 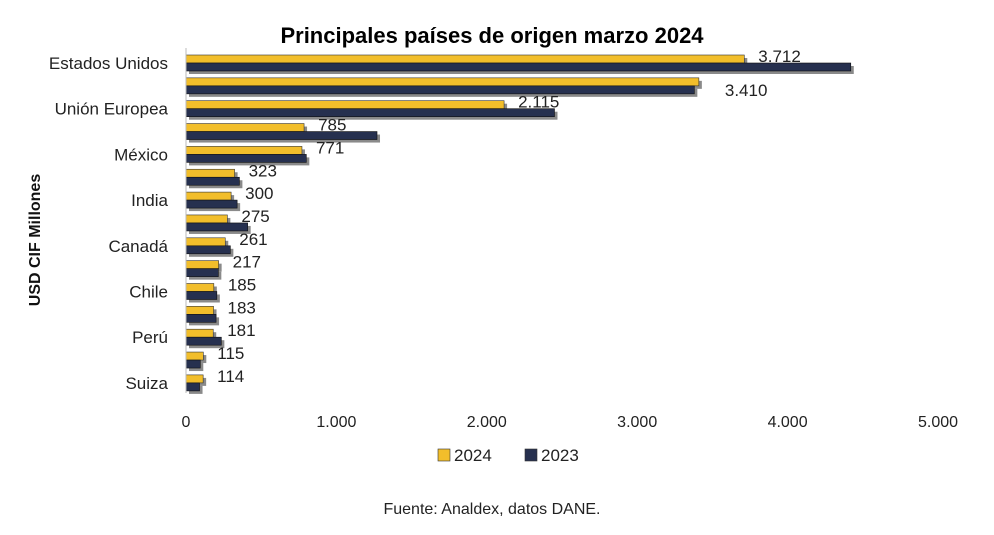 What do you see at coordinates (508, 455) in the screenshot?
I see `legend: 2024 2023` at bounding box center [508, 455].